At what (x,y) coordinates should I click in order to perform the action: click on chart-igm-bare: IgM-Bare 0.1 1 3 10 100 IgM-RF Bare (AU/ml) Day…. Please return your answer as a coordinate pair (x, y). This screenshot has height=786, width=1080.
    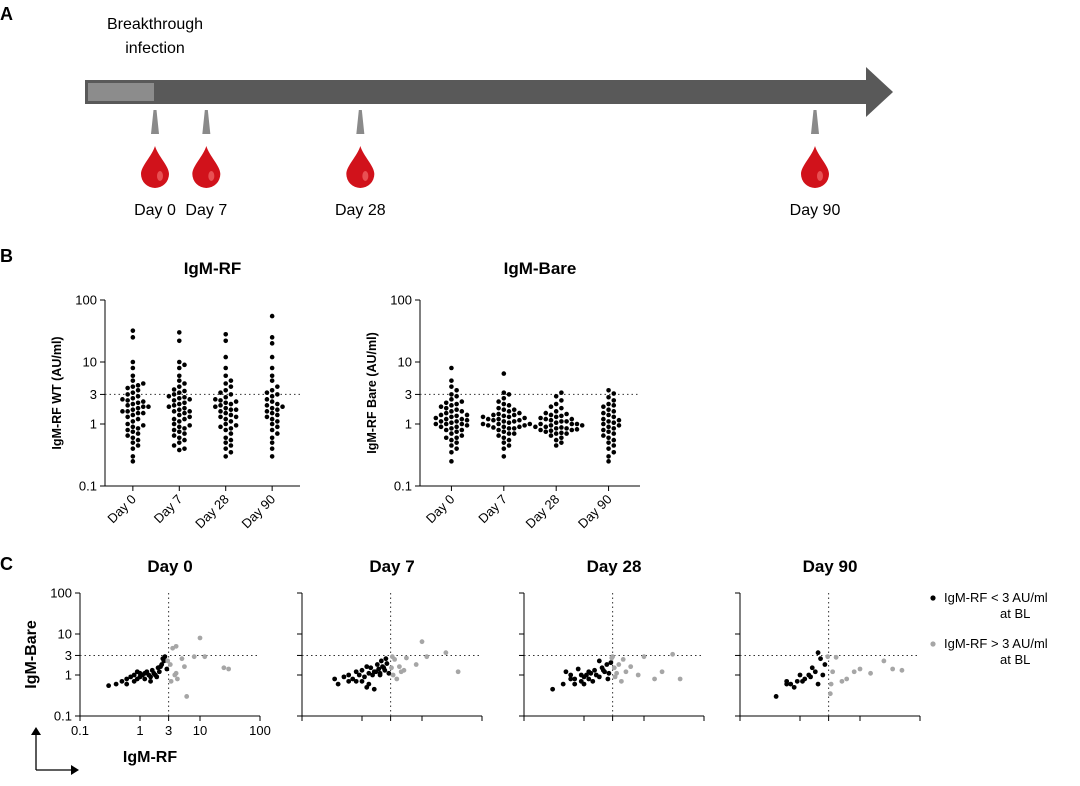
    Looking at the image, I should click on (502, 395).